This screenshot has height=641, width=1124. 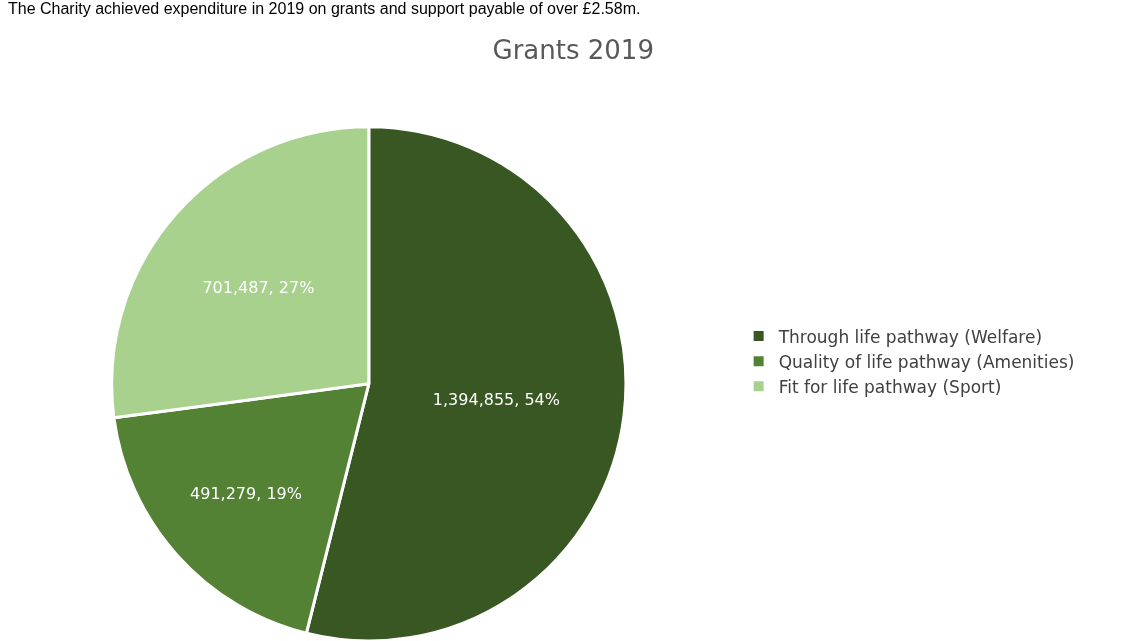 What do you see at coordinates (258, 287) in the screenshot?
I see `data-label: 701,487, 27%` at bounding box center [258, 287].